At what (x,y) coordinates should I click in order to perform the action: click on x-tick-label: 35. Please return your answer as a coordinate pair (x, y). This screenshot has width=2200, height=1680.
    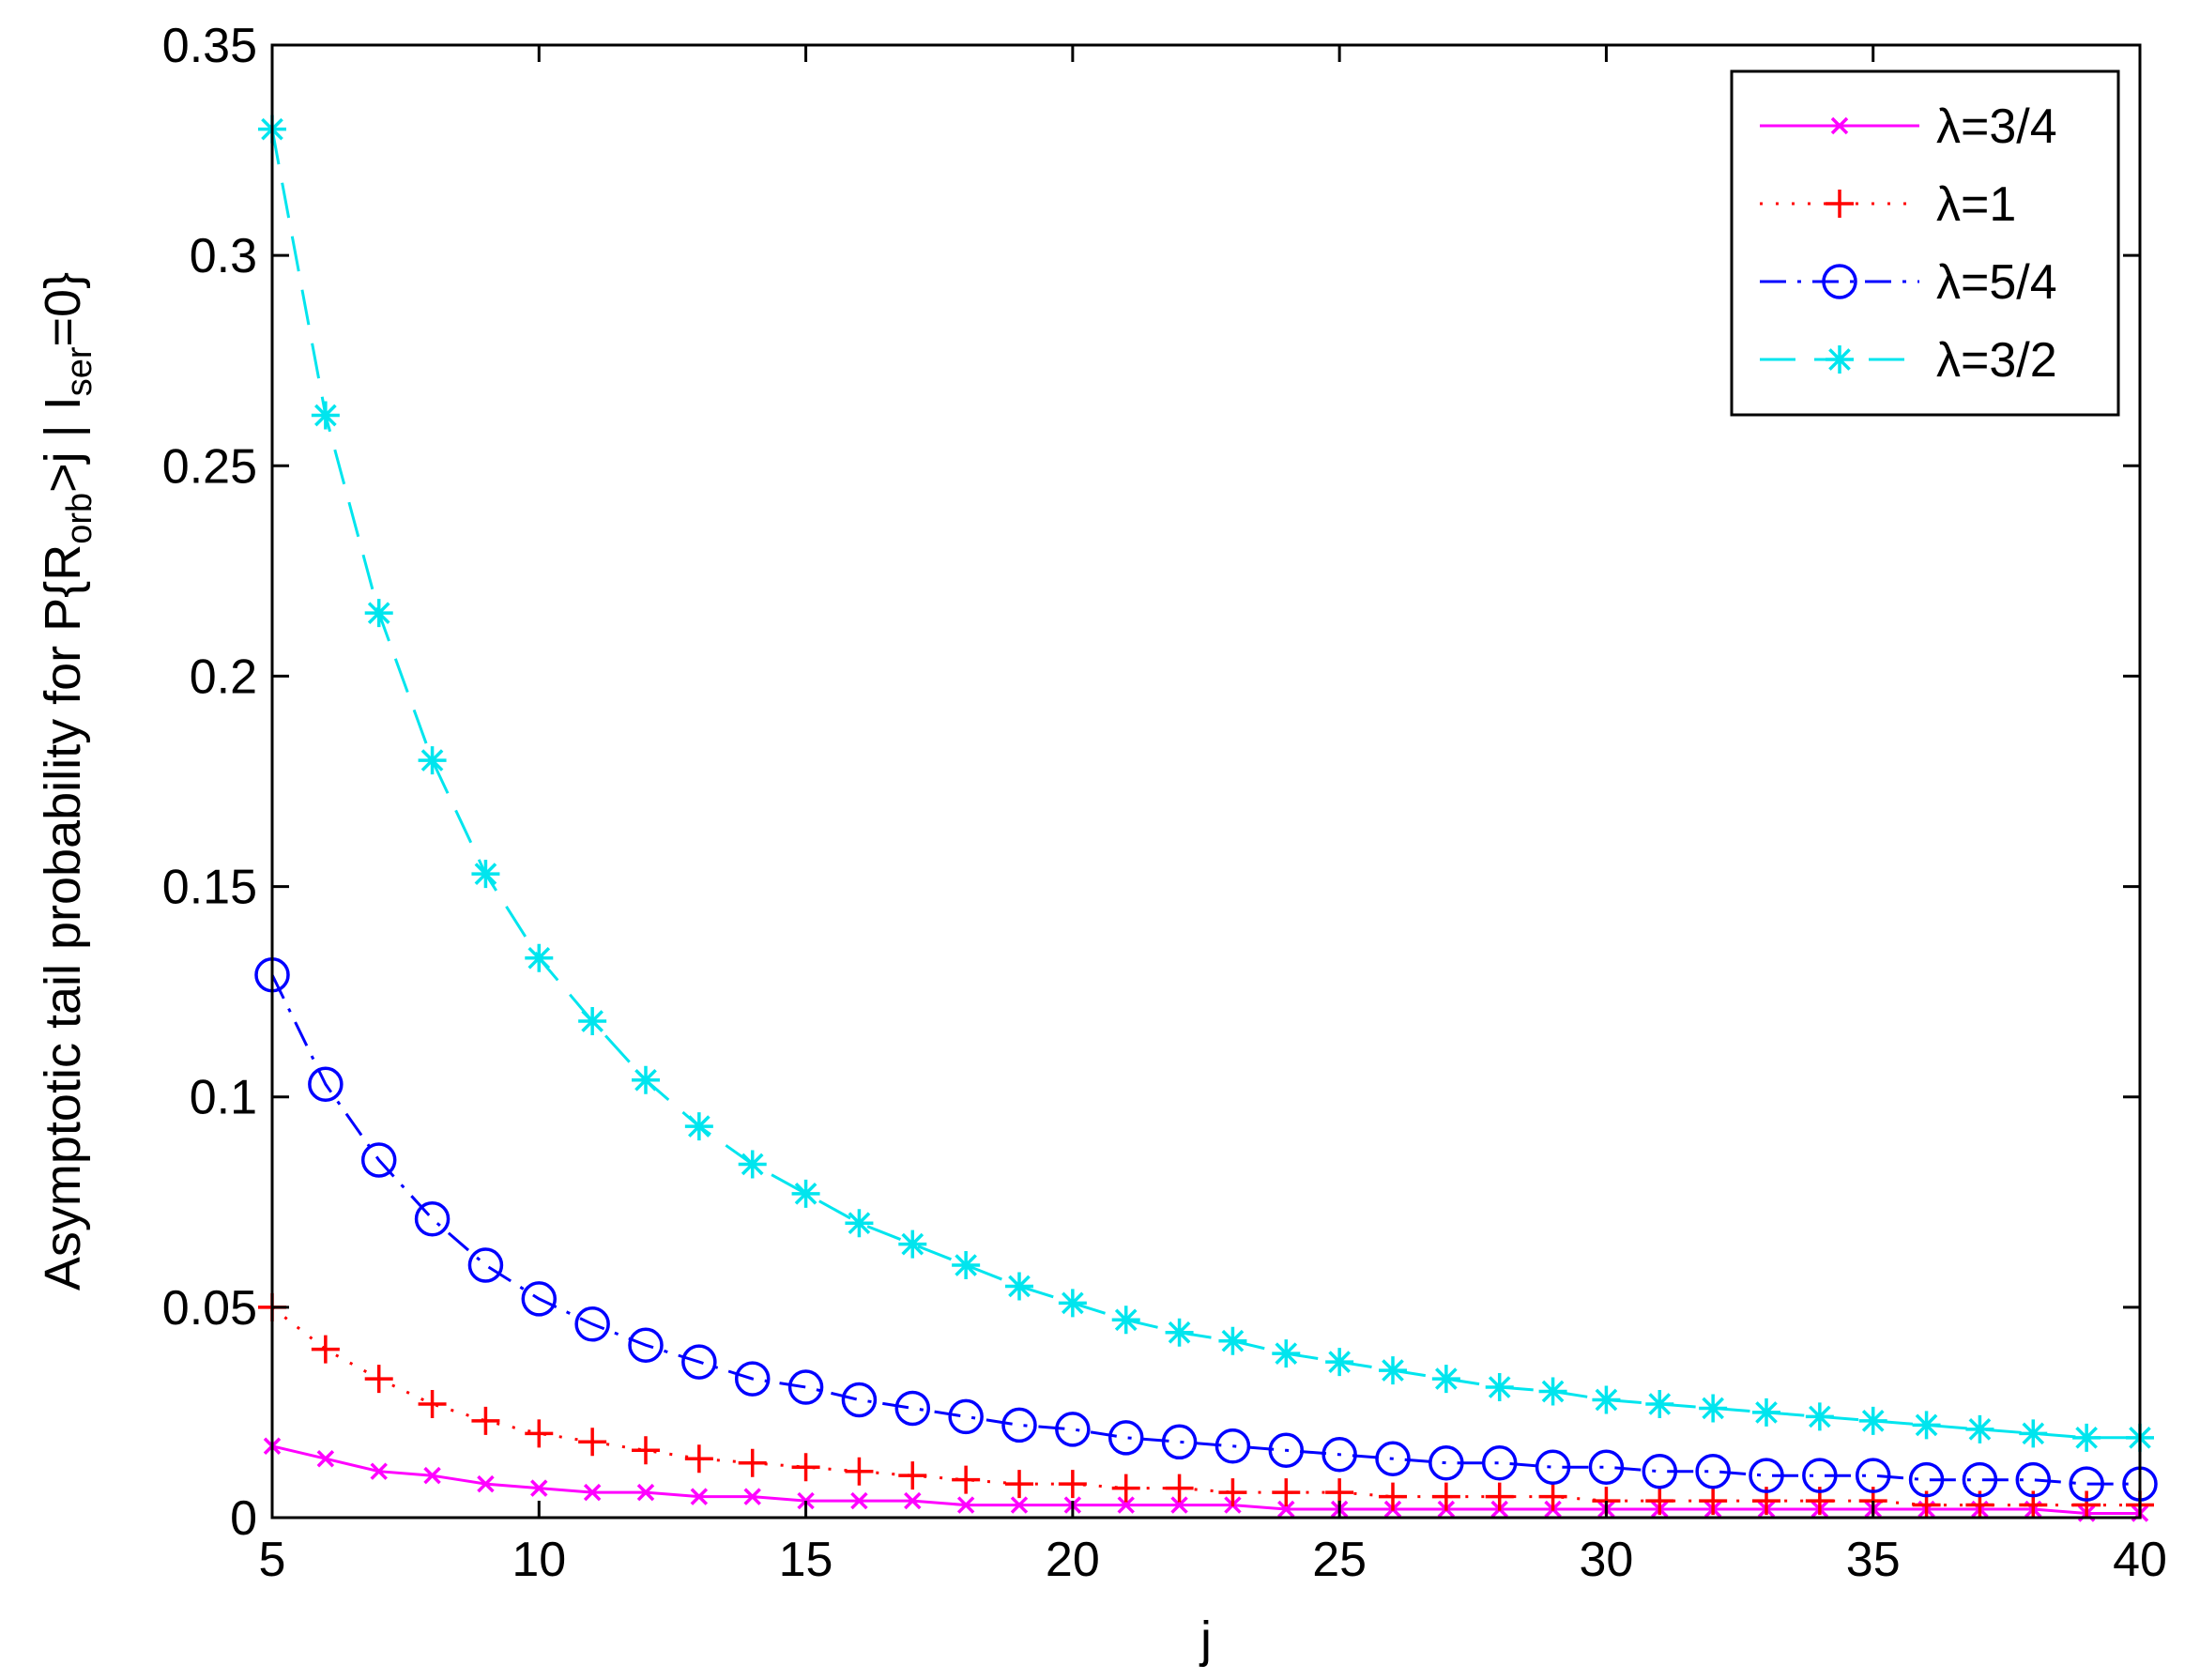
    Looking at the image, I should click on (1873, 1560).